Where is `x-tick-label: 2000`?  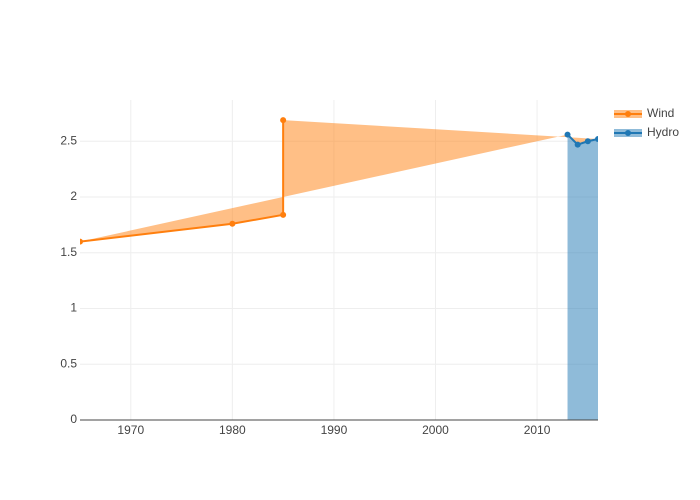 x-tick-label: 2000 is located at coordinates (435, 430).